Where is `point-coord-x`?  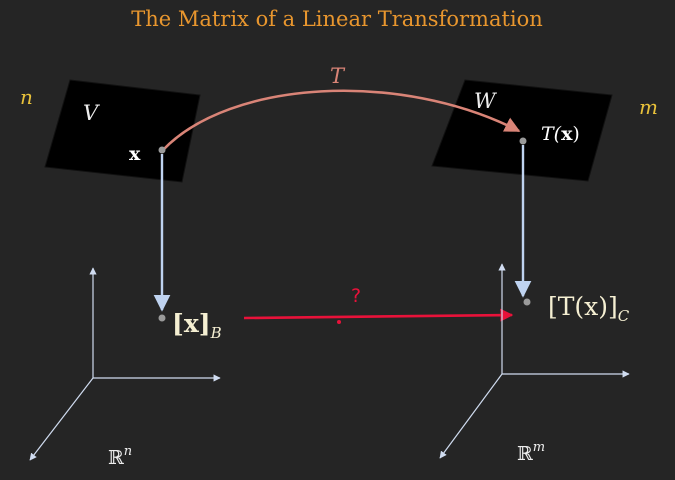 point-coord-x is located at coordinates (162, 318).